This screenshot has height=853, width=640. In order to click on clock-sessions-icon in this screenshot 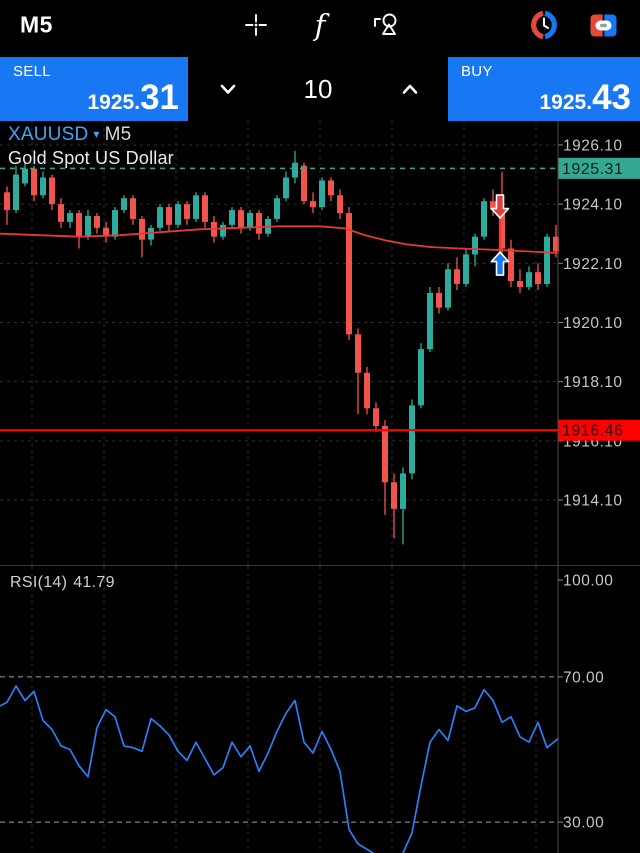, I will do `click(544, 25)`.